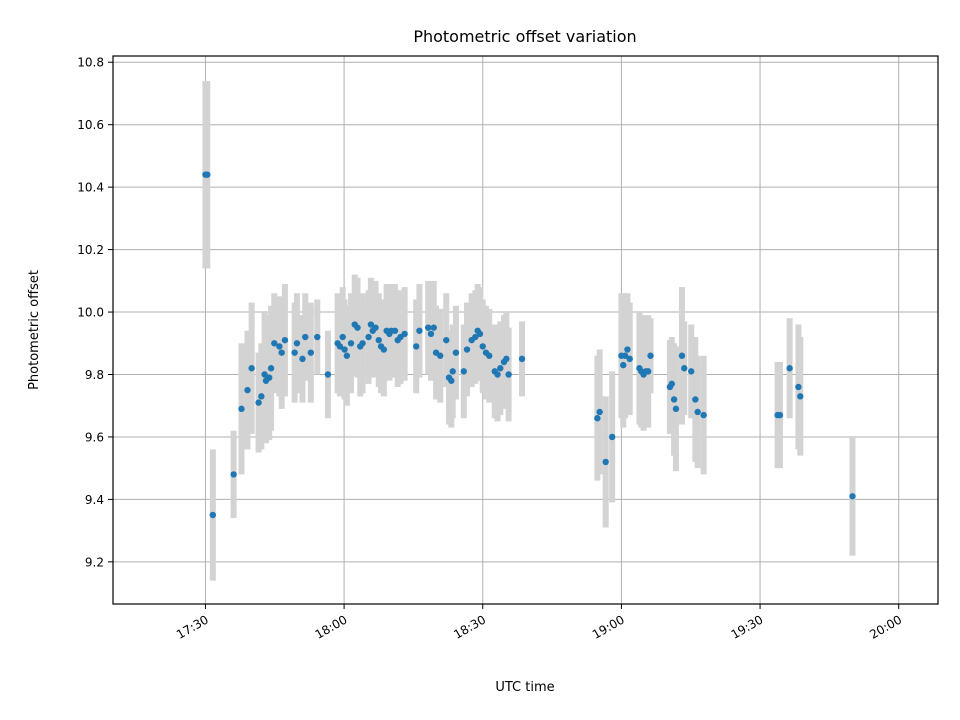 This screenshot has height=720, width=960. I want to click on chart-title: Photometric offset variation, so click(524, 36).